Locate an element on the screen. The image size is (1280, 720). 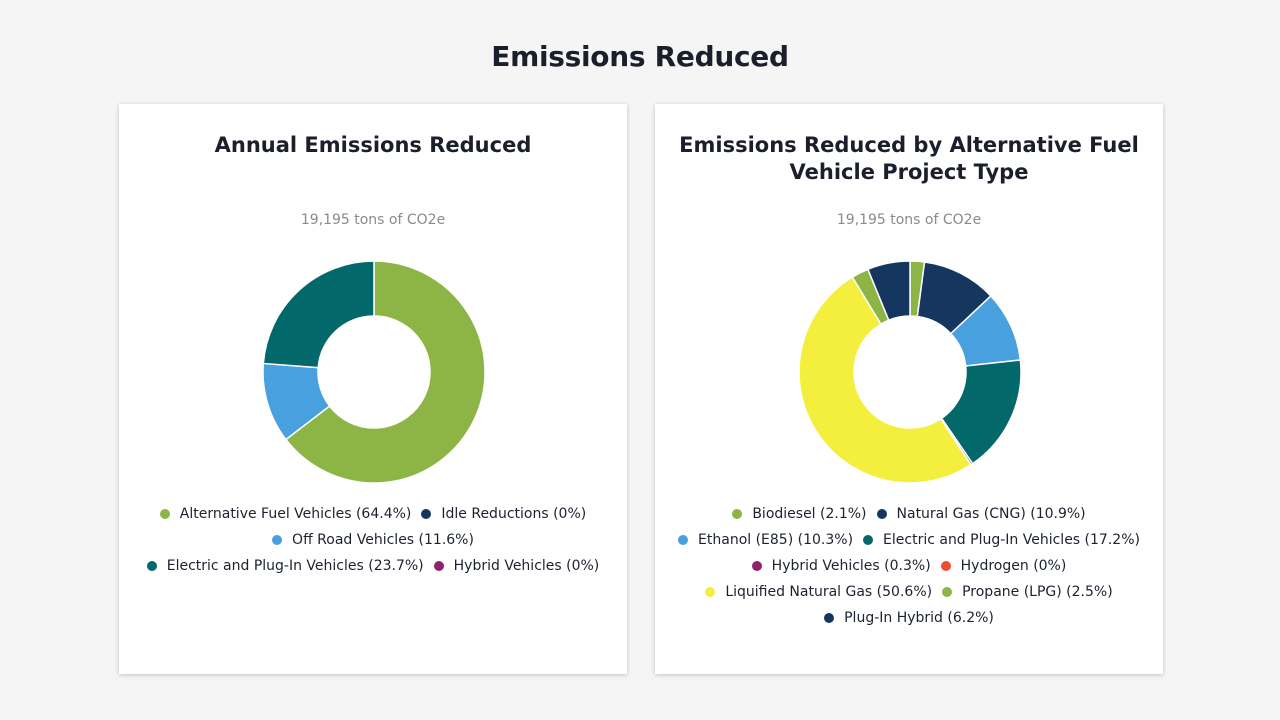
slice-plug-in-hybrid is located at coordinates (889, 290).